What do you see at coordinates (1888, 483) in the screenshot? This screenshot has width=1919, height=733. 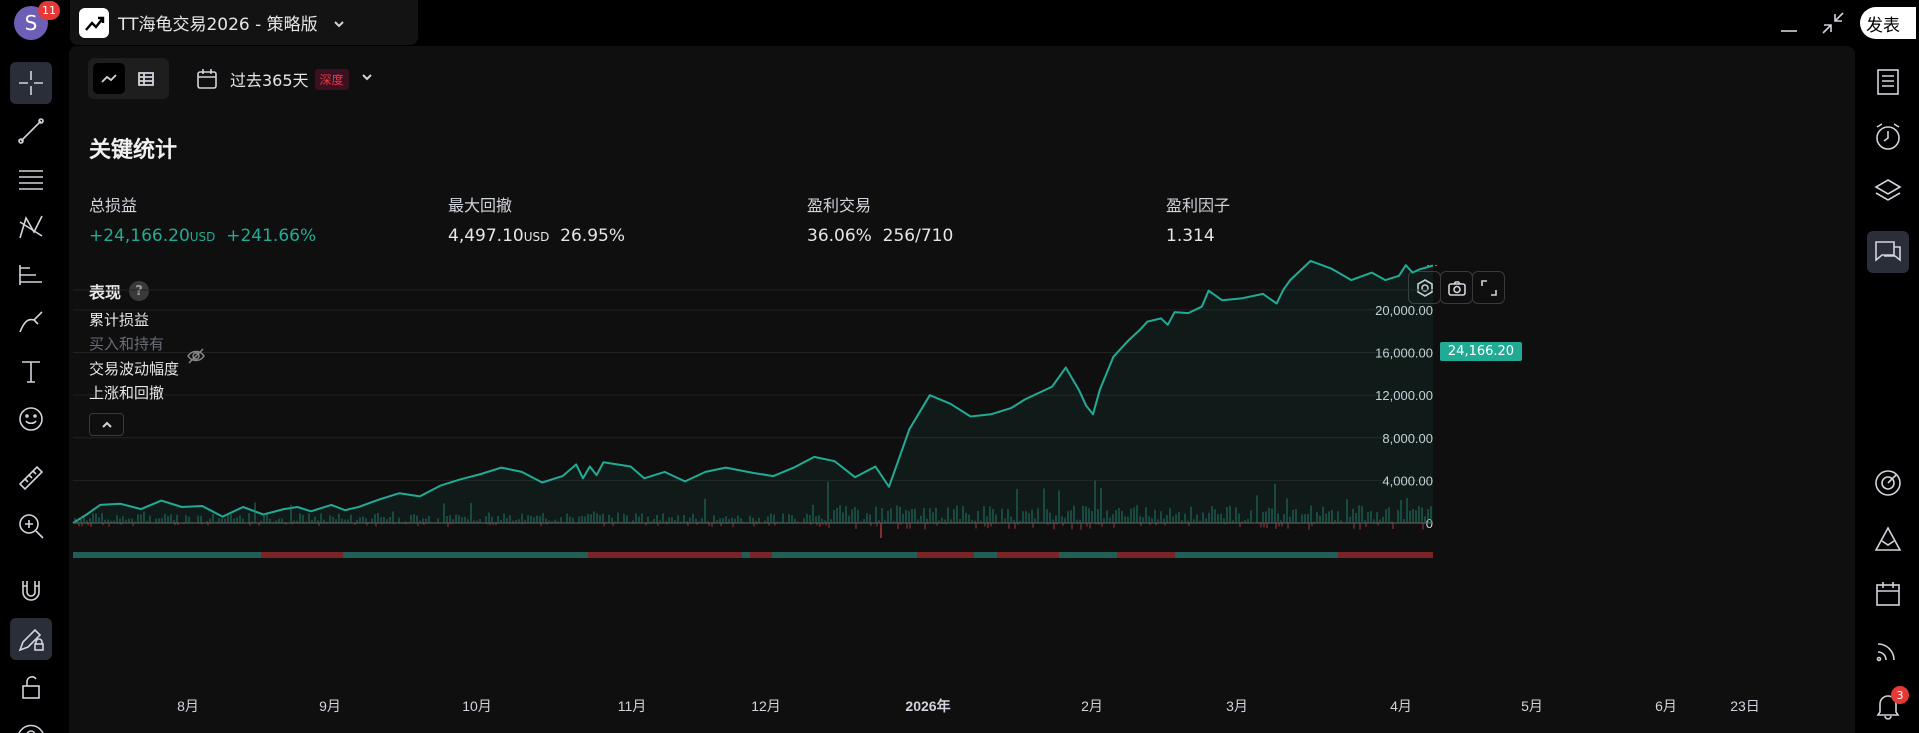 I see `targets-button` at bounding box center [1888, 483].